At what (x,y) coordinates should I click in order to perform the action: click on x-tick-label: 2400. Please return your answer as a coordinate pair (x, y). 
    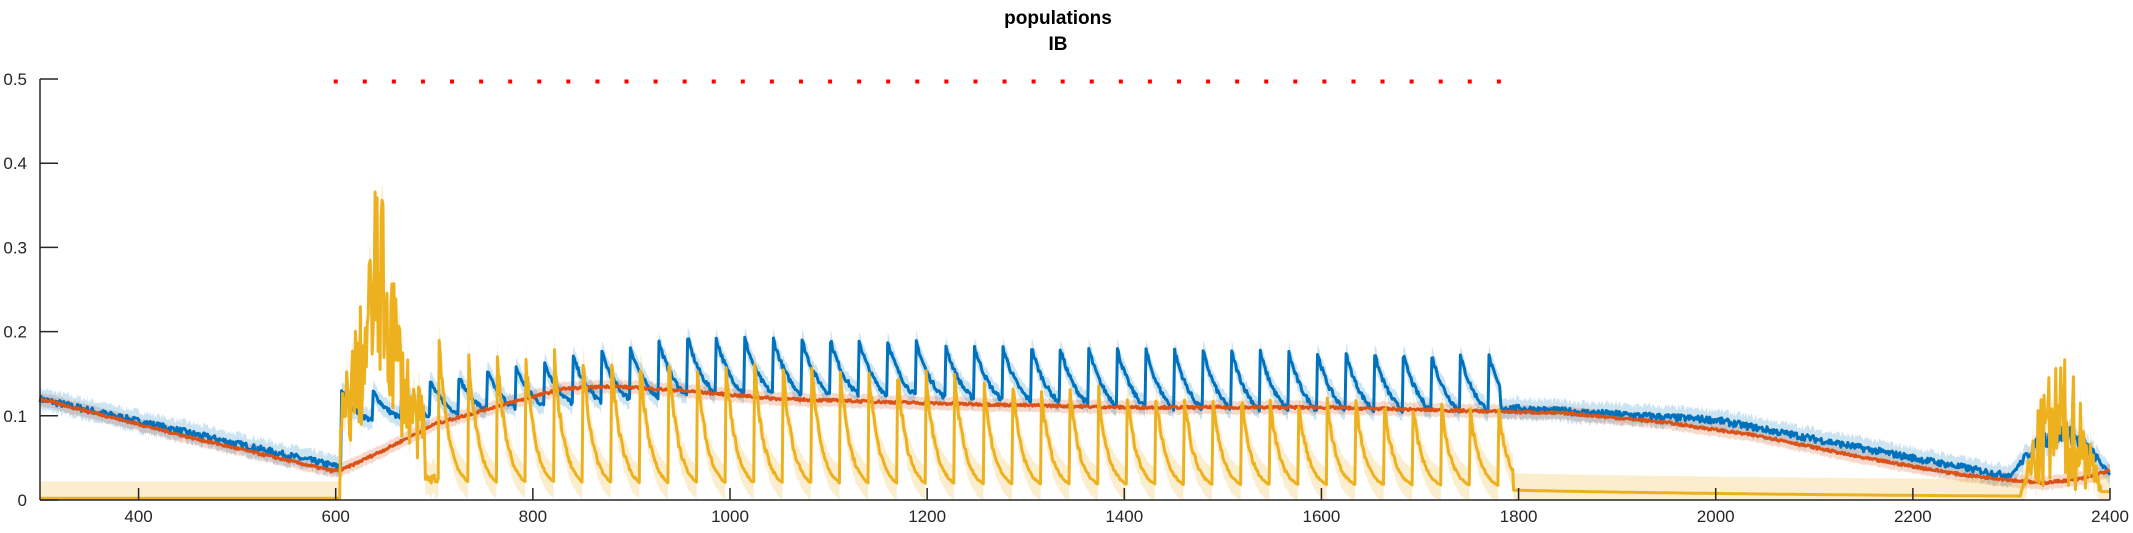
    Looking at the image, I should click on (2110, 516).